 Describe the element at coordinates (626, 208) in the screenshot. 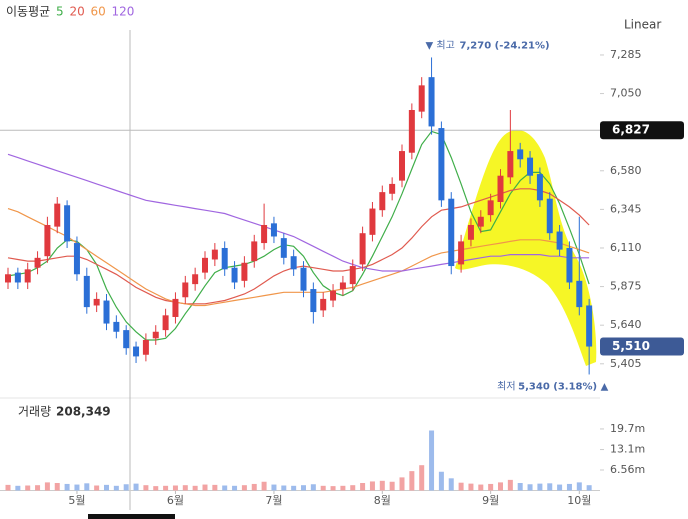

I see `y-tick-label: 6,345` at that location.